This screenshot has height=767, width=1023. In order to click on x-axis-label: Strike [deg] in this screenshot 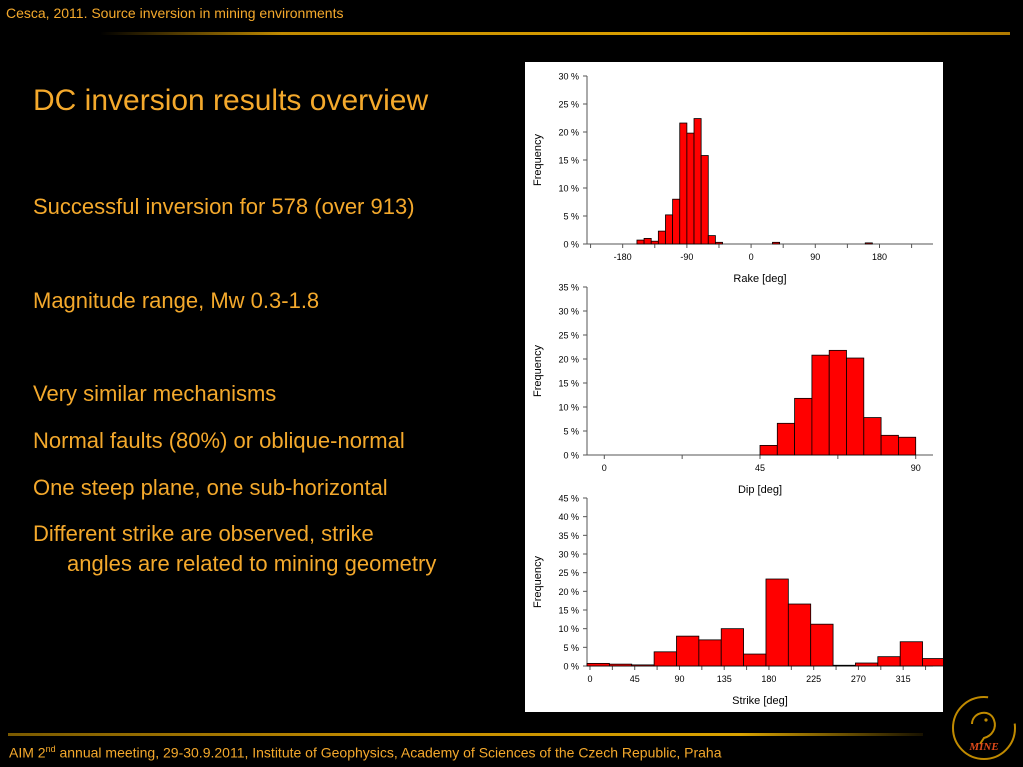, I will do `click(760, 701)`.